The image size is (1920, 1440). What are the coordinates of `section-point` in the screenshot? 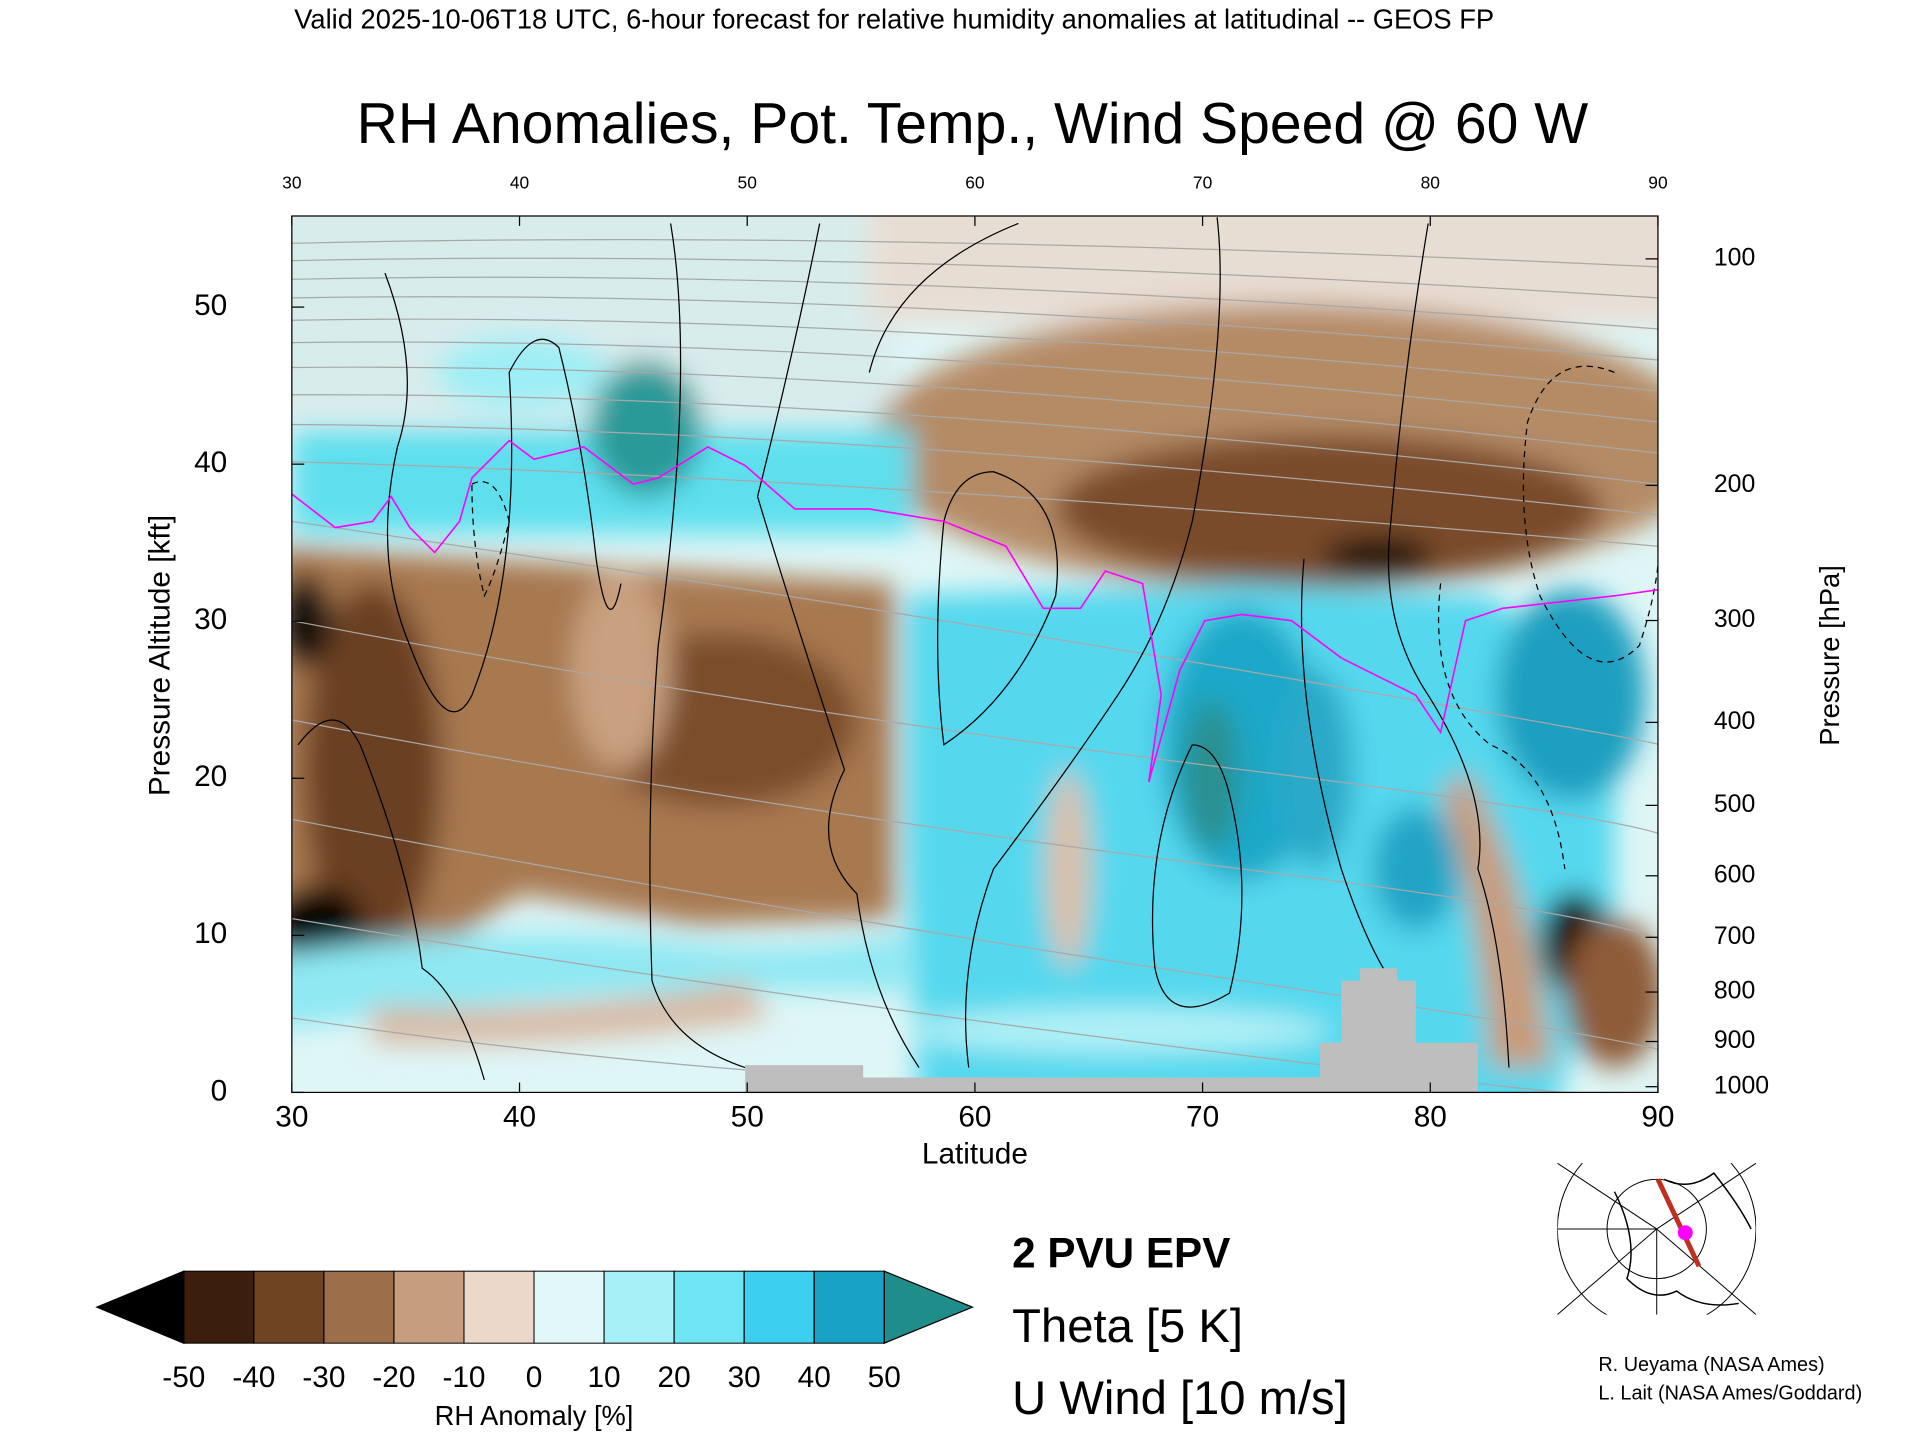 It's located at (1685, 1233).